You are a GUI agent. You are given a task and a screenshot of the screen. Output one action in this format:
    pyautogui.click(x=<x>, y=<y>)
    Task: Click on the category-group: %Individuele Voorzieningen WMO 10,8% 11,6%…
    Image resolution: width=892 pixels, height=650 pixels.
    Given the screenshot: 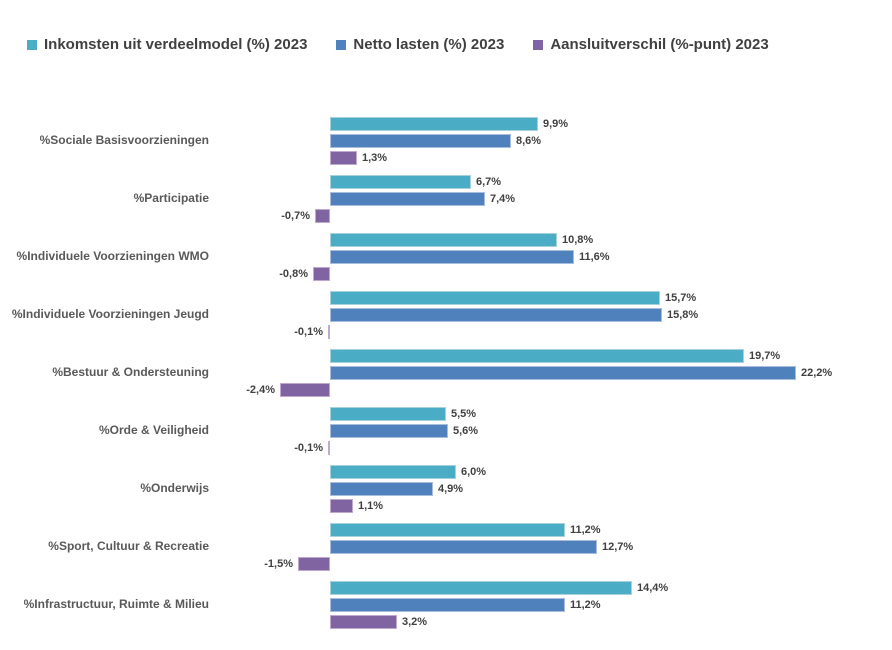 What is the action you would take?
    pyautogui.click(x=446, y=257)
    